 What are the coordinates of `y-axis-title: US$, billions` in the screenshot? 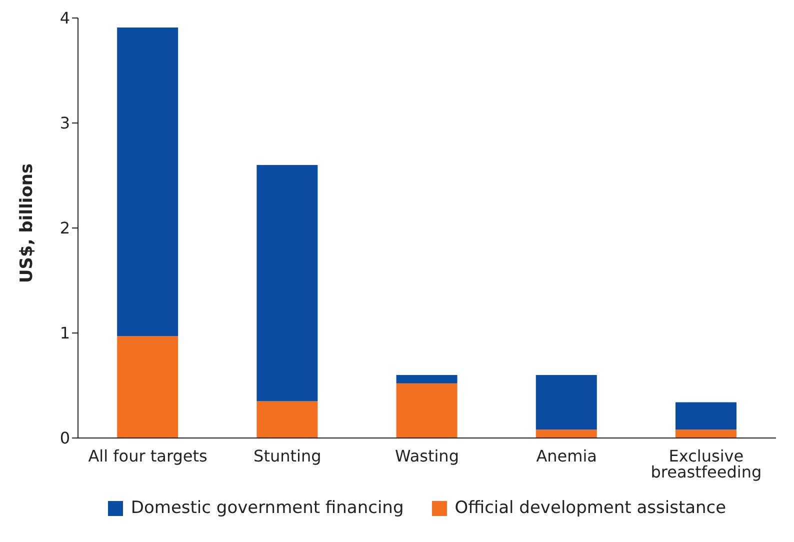 It's located at (27, 223).